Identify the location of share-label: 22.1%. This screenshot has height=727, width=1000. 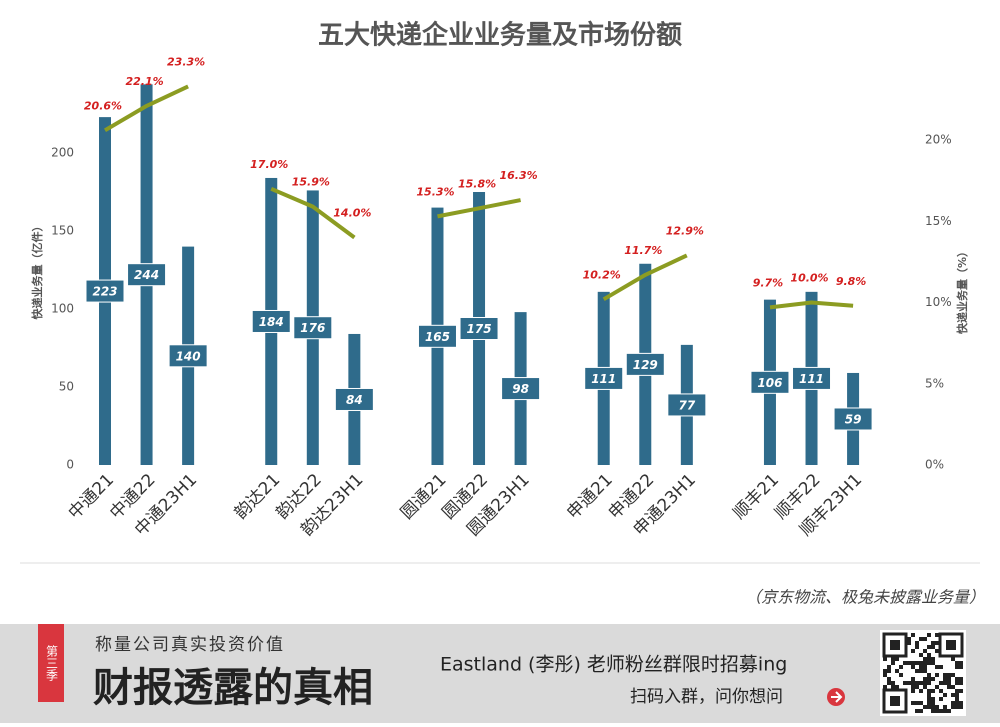
(144, 81).